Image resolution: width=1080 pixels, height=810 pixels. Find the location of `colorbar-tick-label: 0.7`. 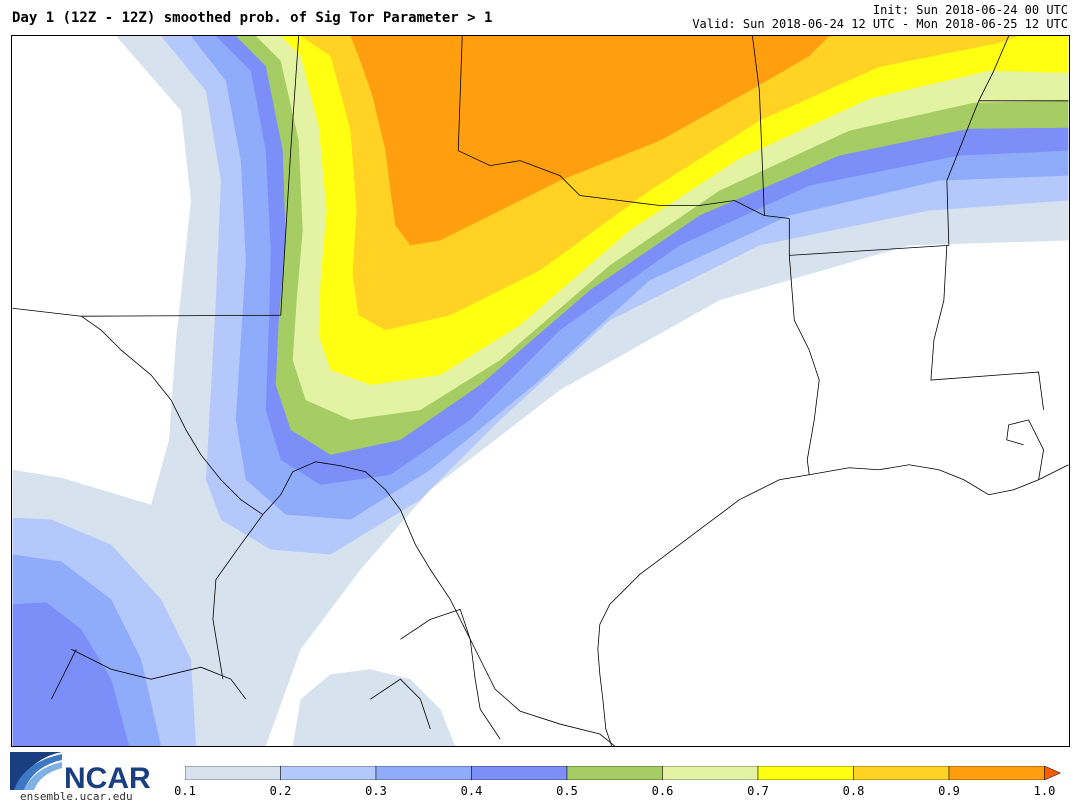

colorbar-tick-label: 0.7 is located at coordinates (758, 791).